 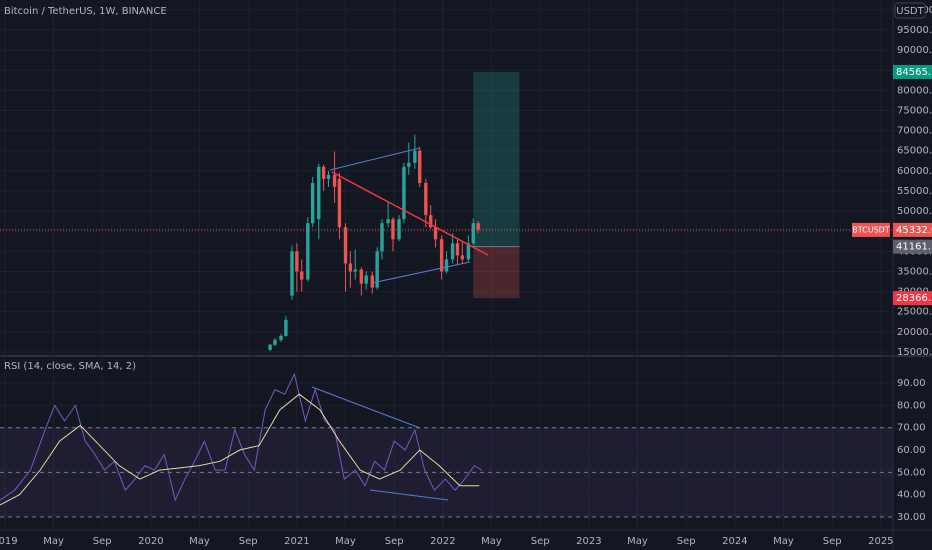 What do you see at coordinates (911, 517) in the screenshot?
I see `y-tick-label: 30.00` at bounding box center [911, 517].